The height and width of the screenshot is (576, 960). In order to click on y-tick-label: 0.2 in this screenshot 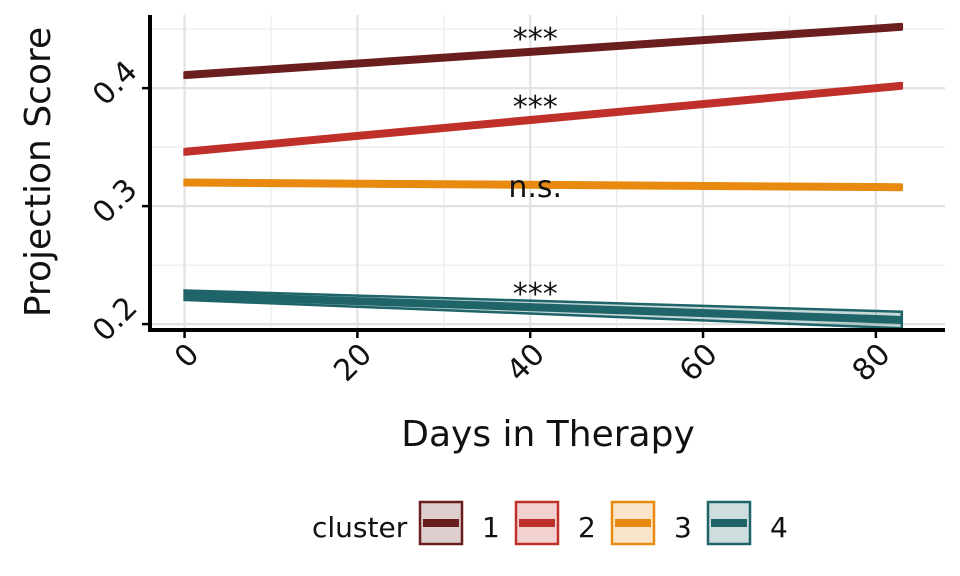, I will do `click(115, 319)`.